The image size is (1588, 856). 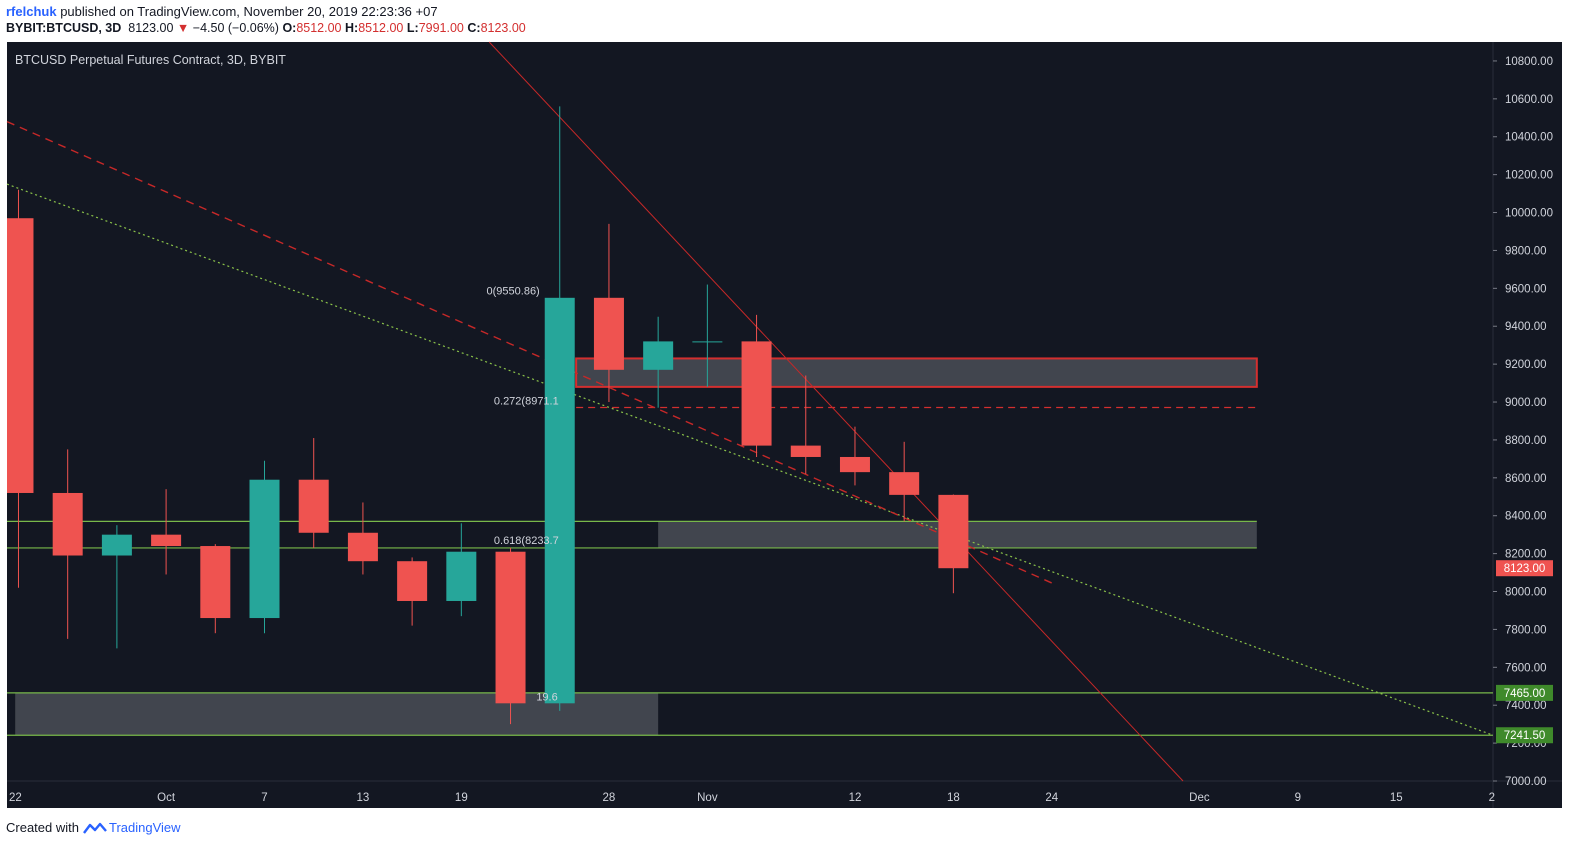 I want to click on y-tick-7400: 7400.00, so click(x=1526, y=706).